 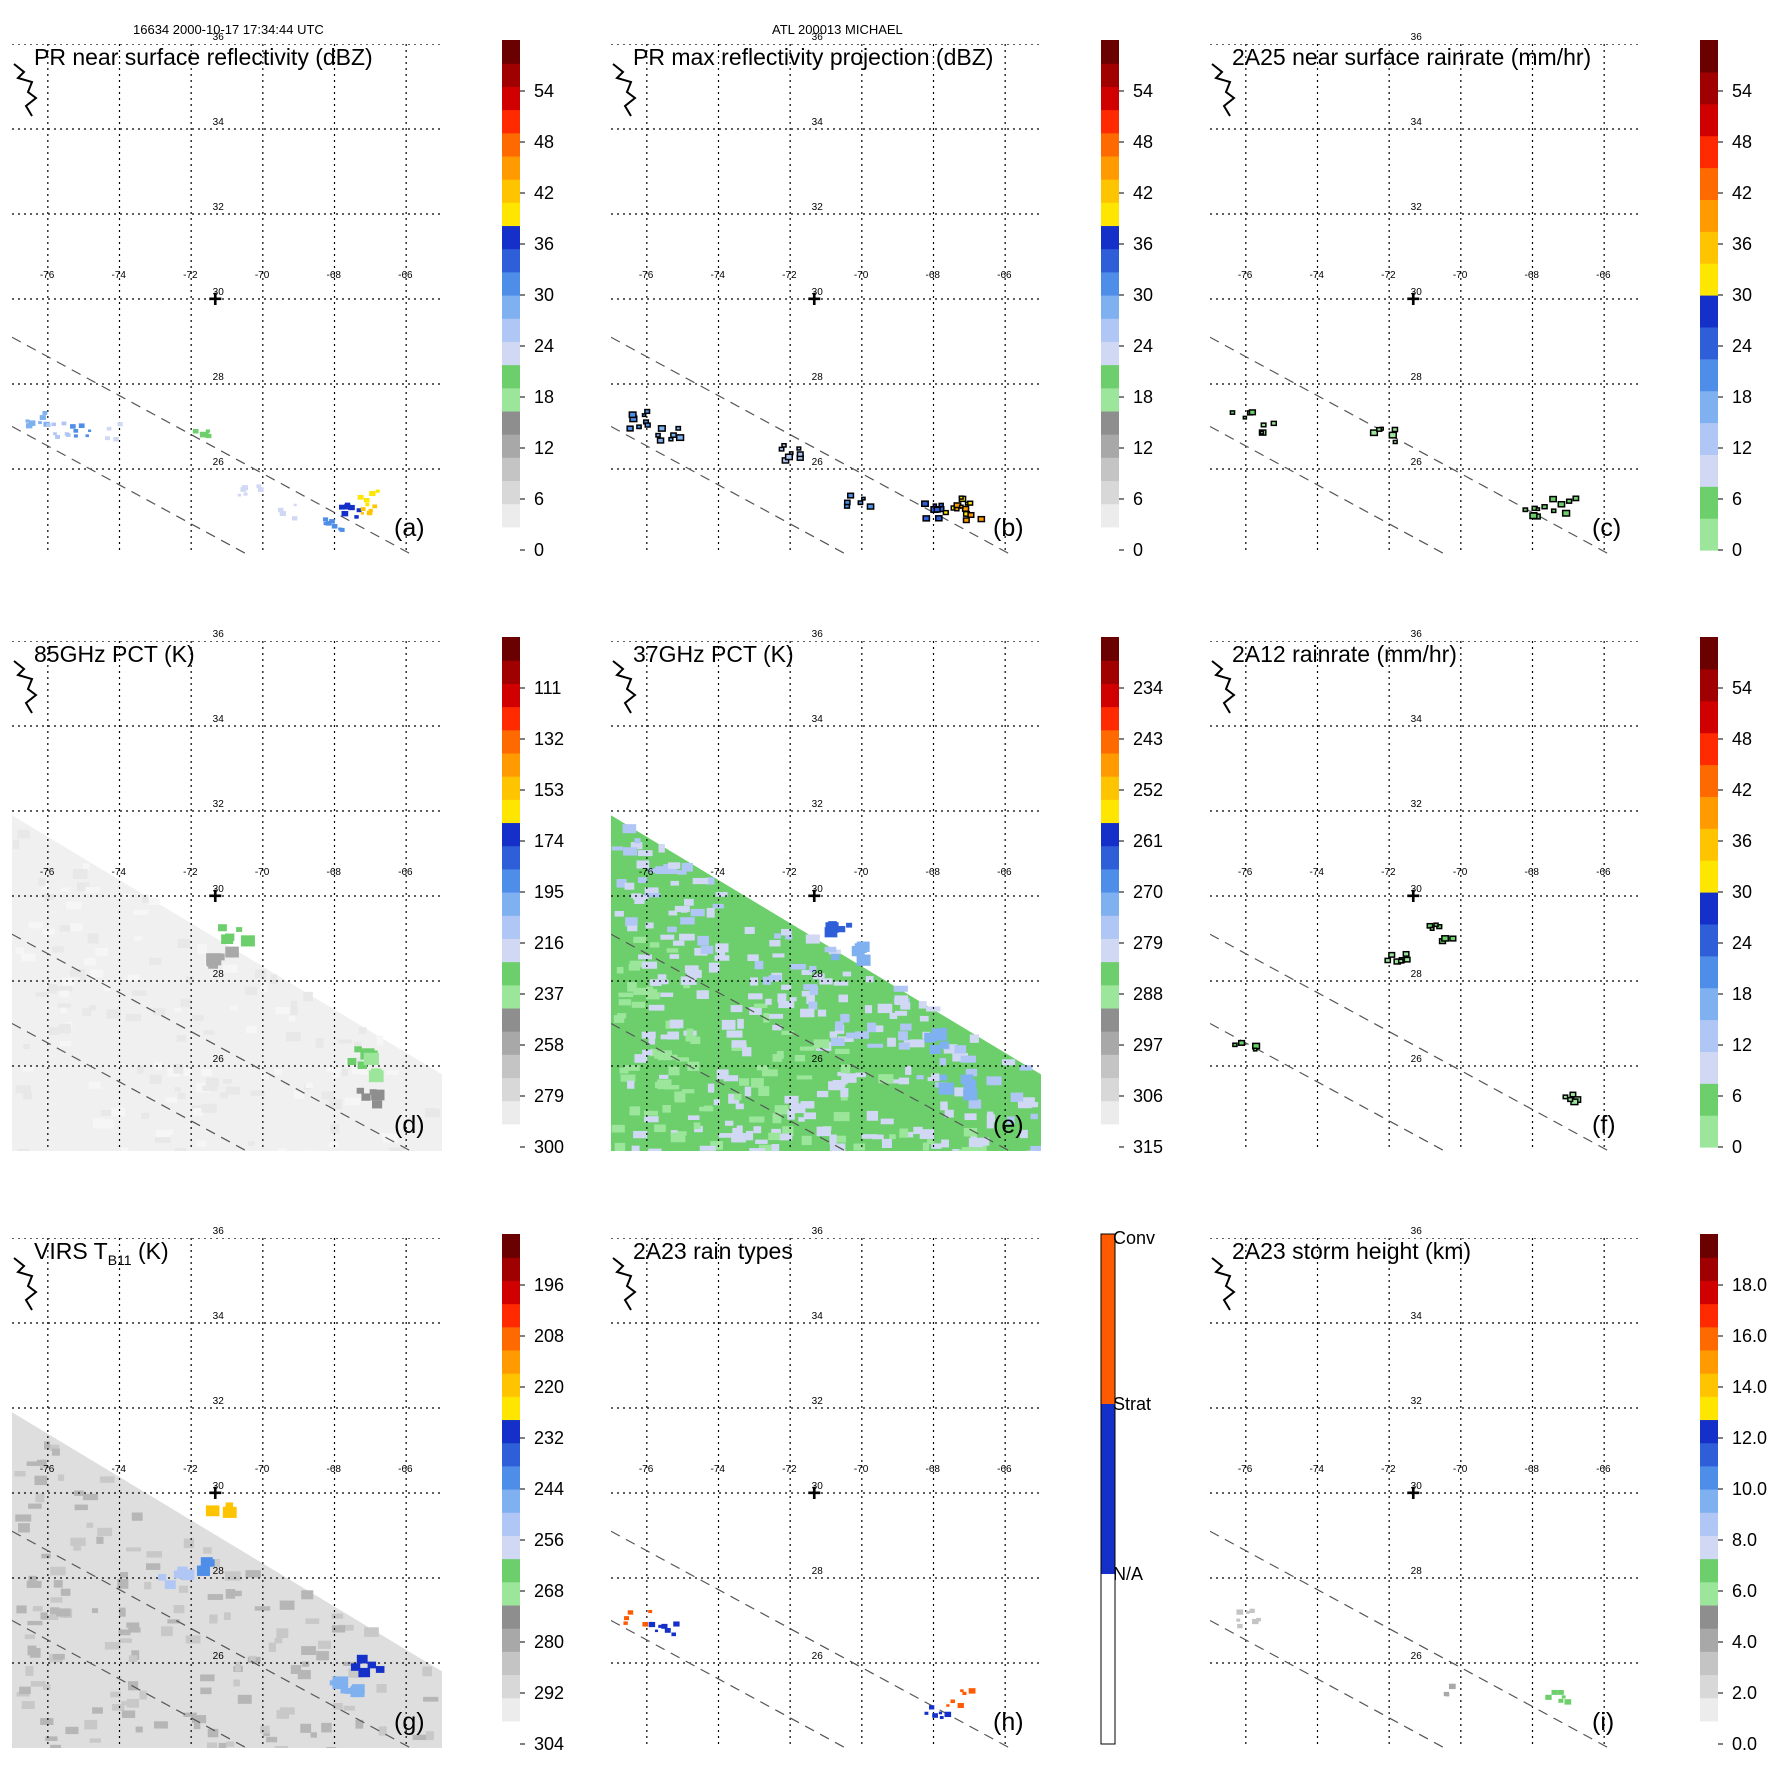 What do you see at coordinates (1417, 1401) in the screenshot?
I see `lat-tick-label: 32` at bounding box center [1417, 1401].